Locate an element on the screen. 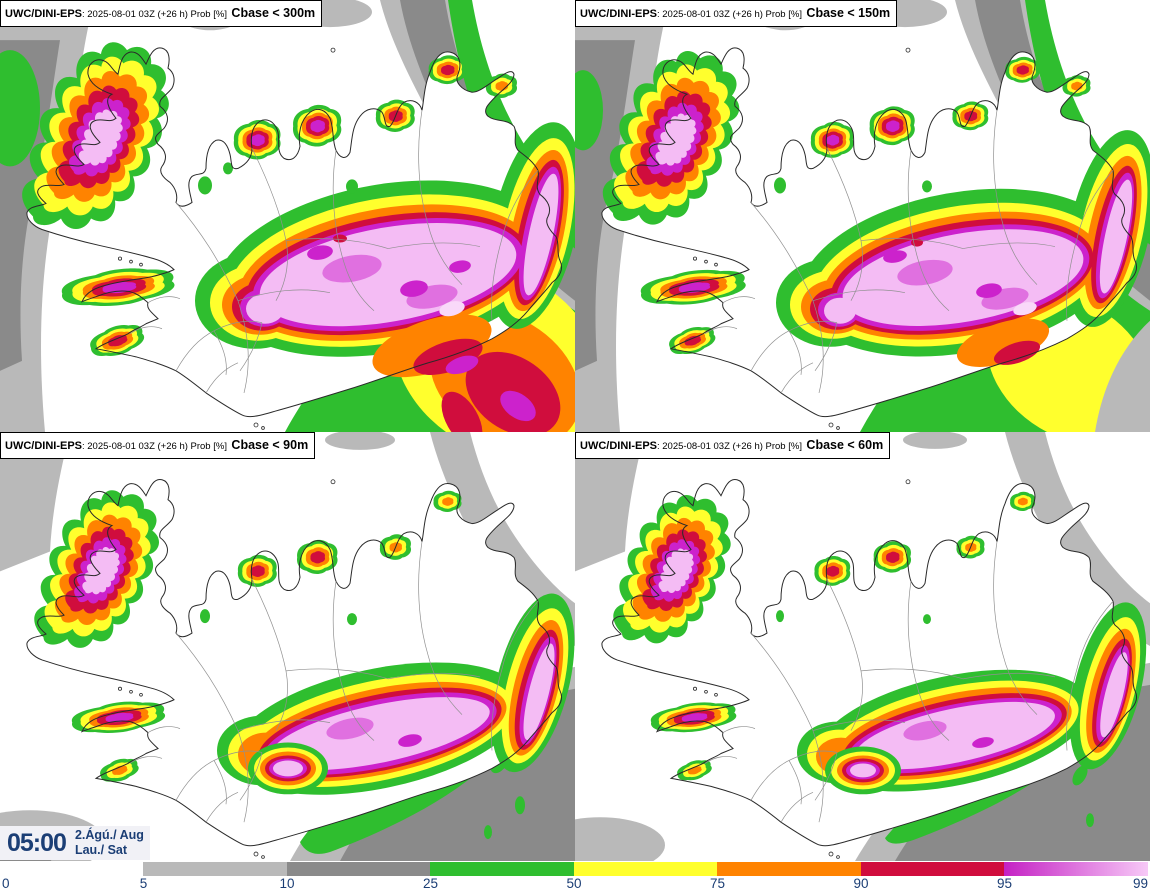 The height and width of the screenshot is (891, 1150). valid-time-box: 05:00 2.Ágú./ Aug Lau./ Sat is located at coordinates (75, 843).